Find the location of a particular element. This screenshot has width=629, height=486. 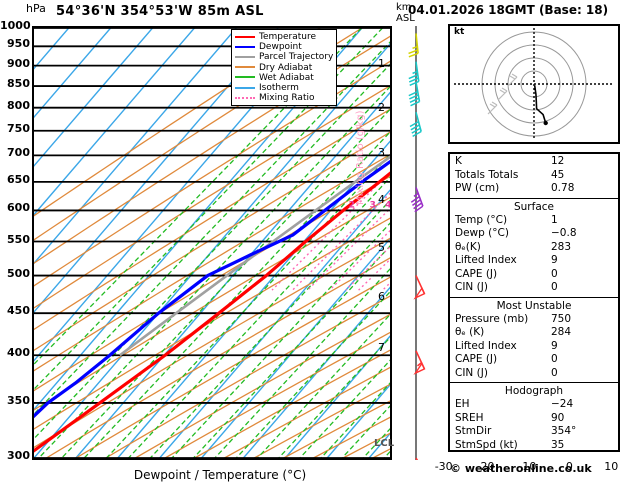

pressure-tick-550: 550 is located at coordinates (18, 239).